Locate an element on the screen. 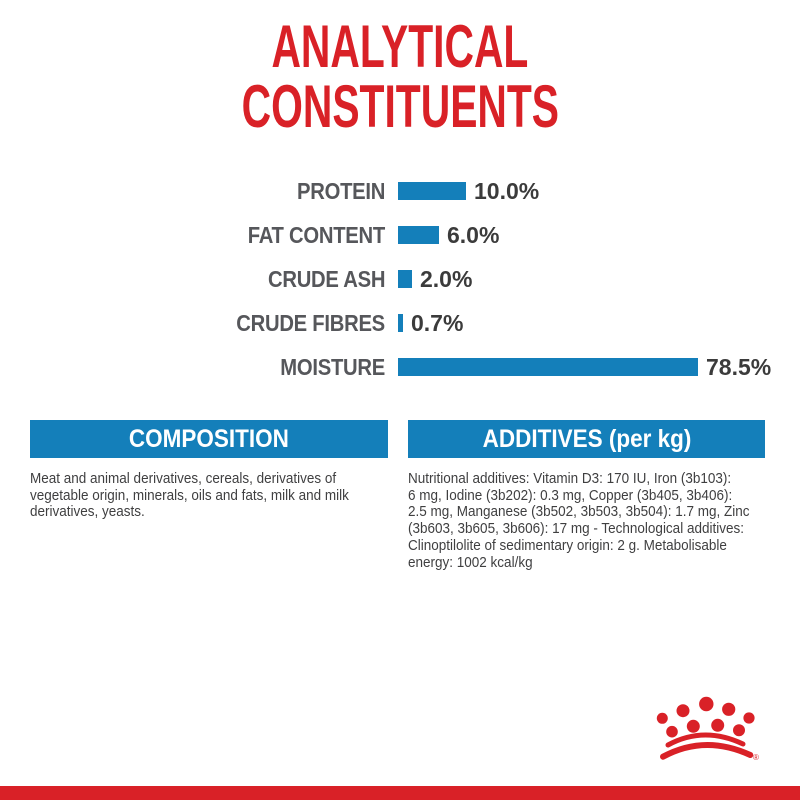 The width and height of the screenshot is (800, 800). chart-row: CRUDE FIBRES 0.7% is located at coordinates (400, 323).